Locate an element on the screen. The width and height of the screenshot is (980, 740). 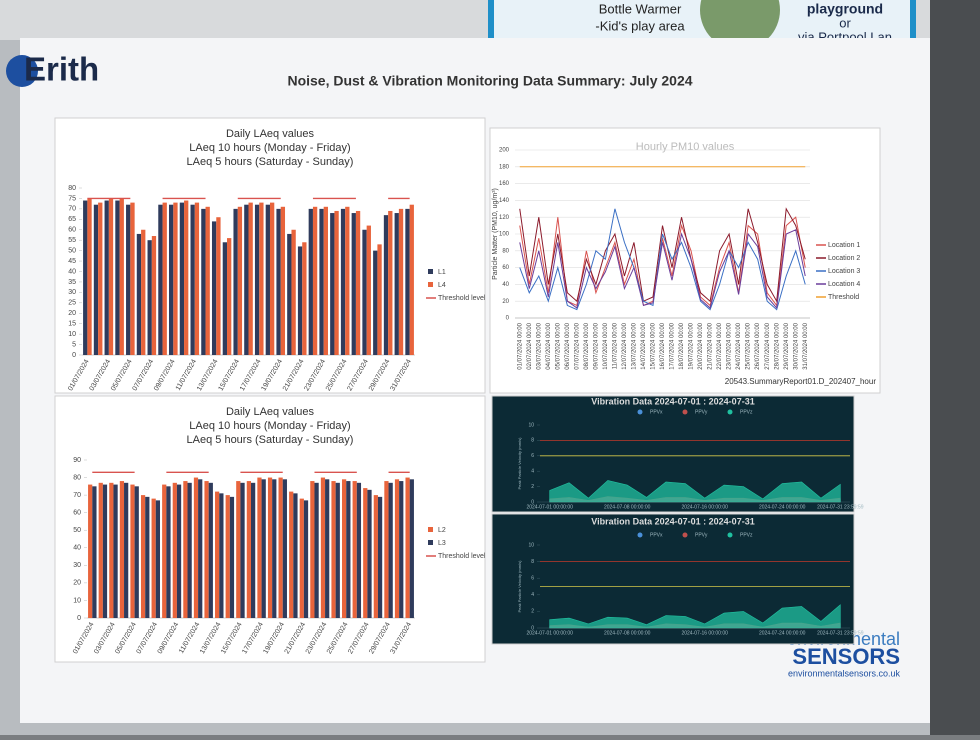
y-tick-label: 80 is located at coordinates (72, 188).